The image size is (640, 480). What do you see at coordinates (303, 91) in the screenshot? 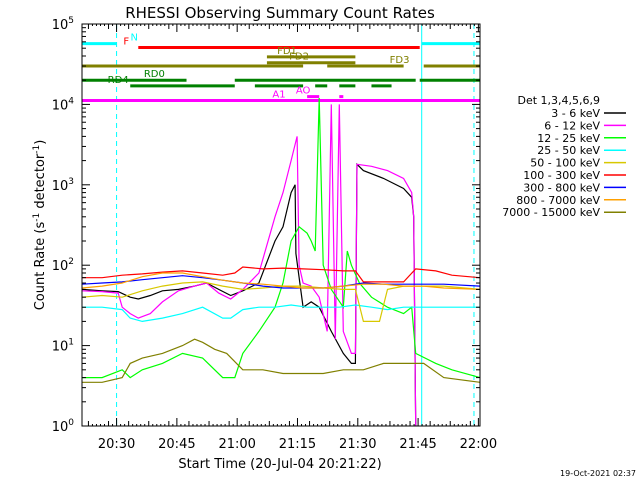
I see `flag-label-ao: AO` at bounding box center [303, 91].